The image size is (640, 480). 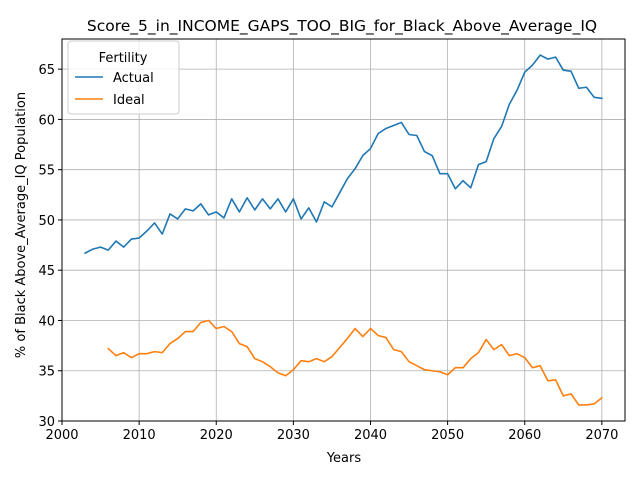 I want to click on legend-label-ideal: Ideal, so click(x=129, y=100).